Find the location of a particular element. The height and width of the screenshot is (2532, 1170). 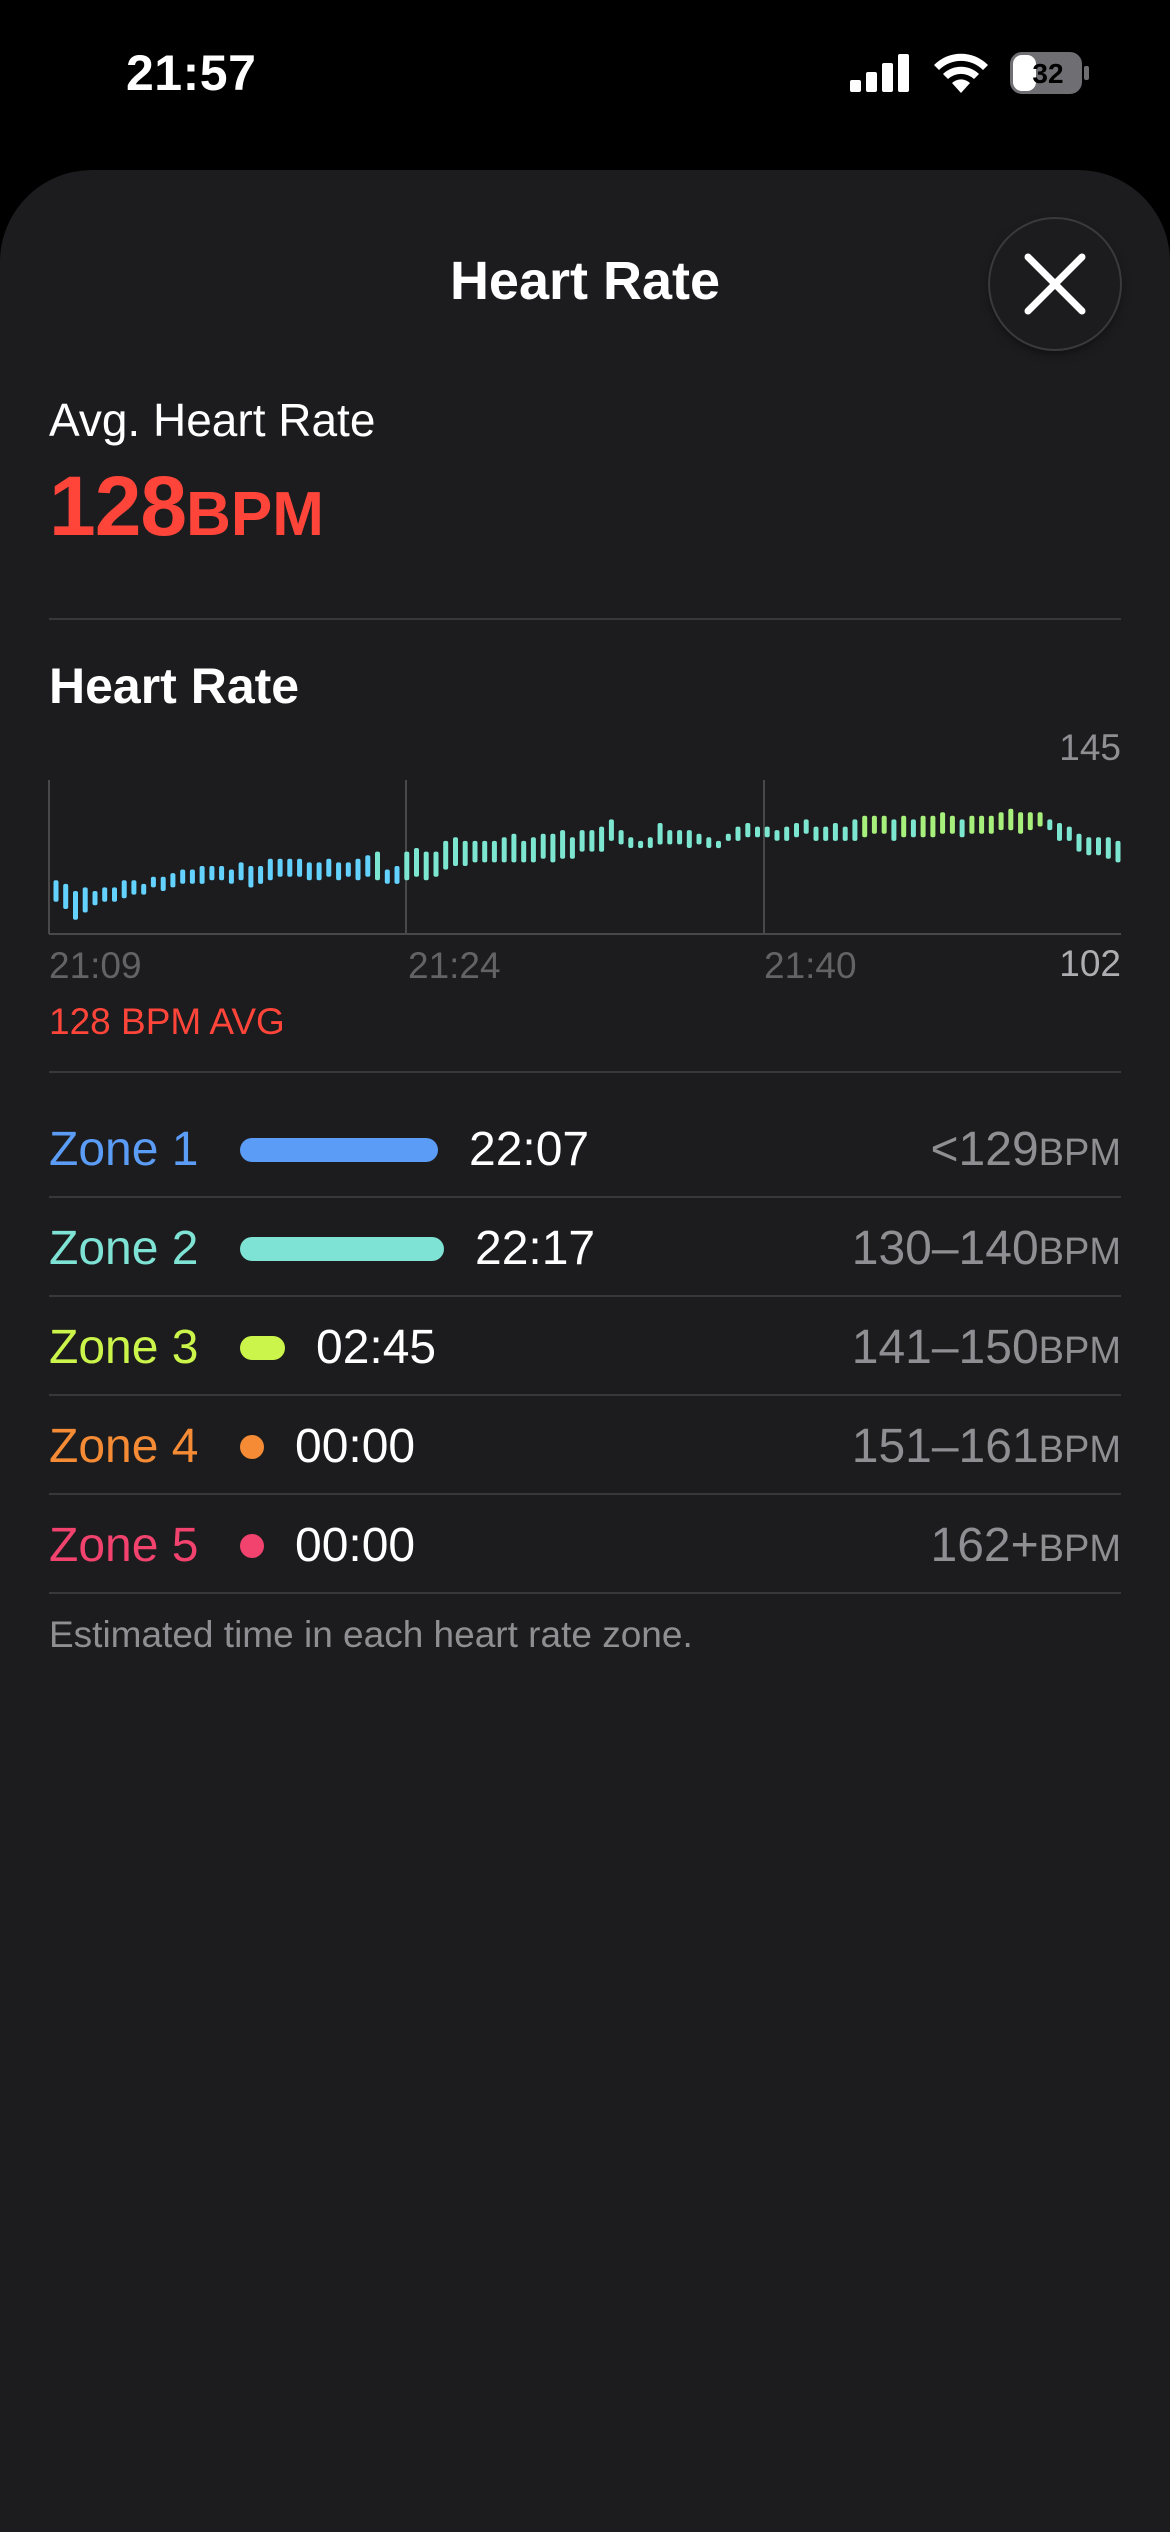

zone-time: 22:07 is located at coordinates (529, 1149).